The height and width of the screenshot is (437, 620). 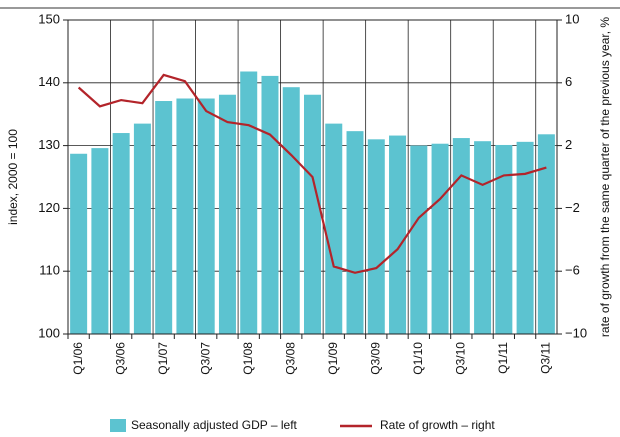 I want to click on x-tick-label: Q3/11, so click(x=546, y=358).